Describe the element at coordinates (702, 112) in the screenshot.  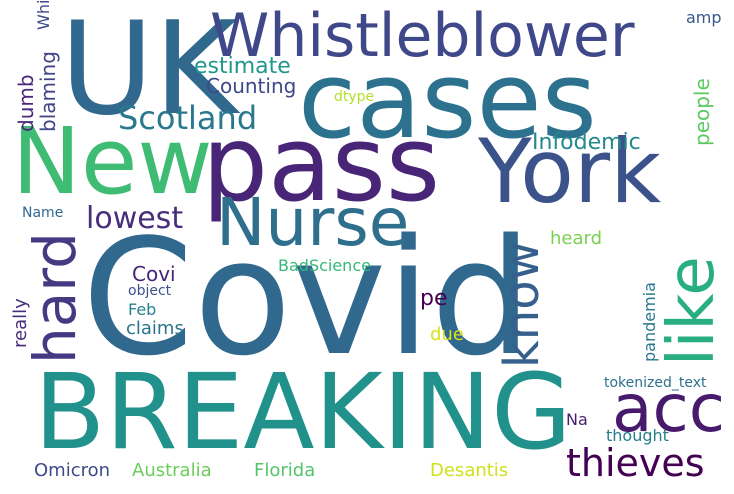
I see `word-people: people` at that location.